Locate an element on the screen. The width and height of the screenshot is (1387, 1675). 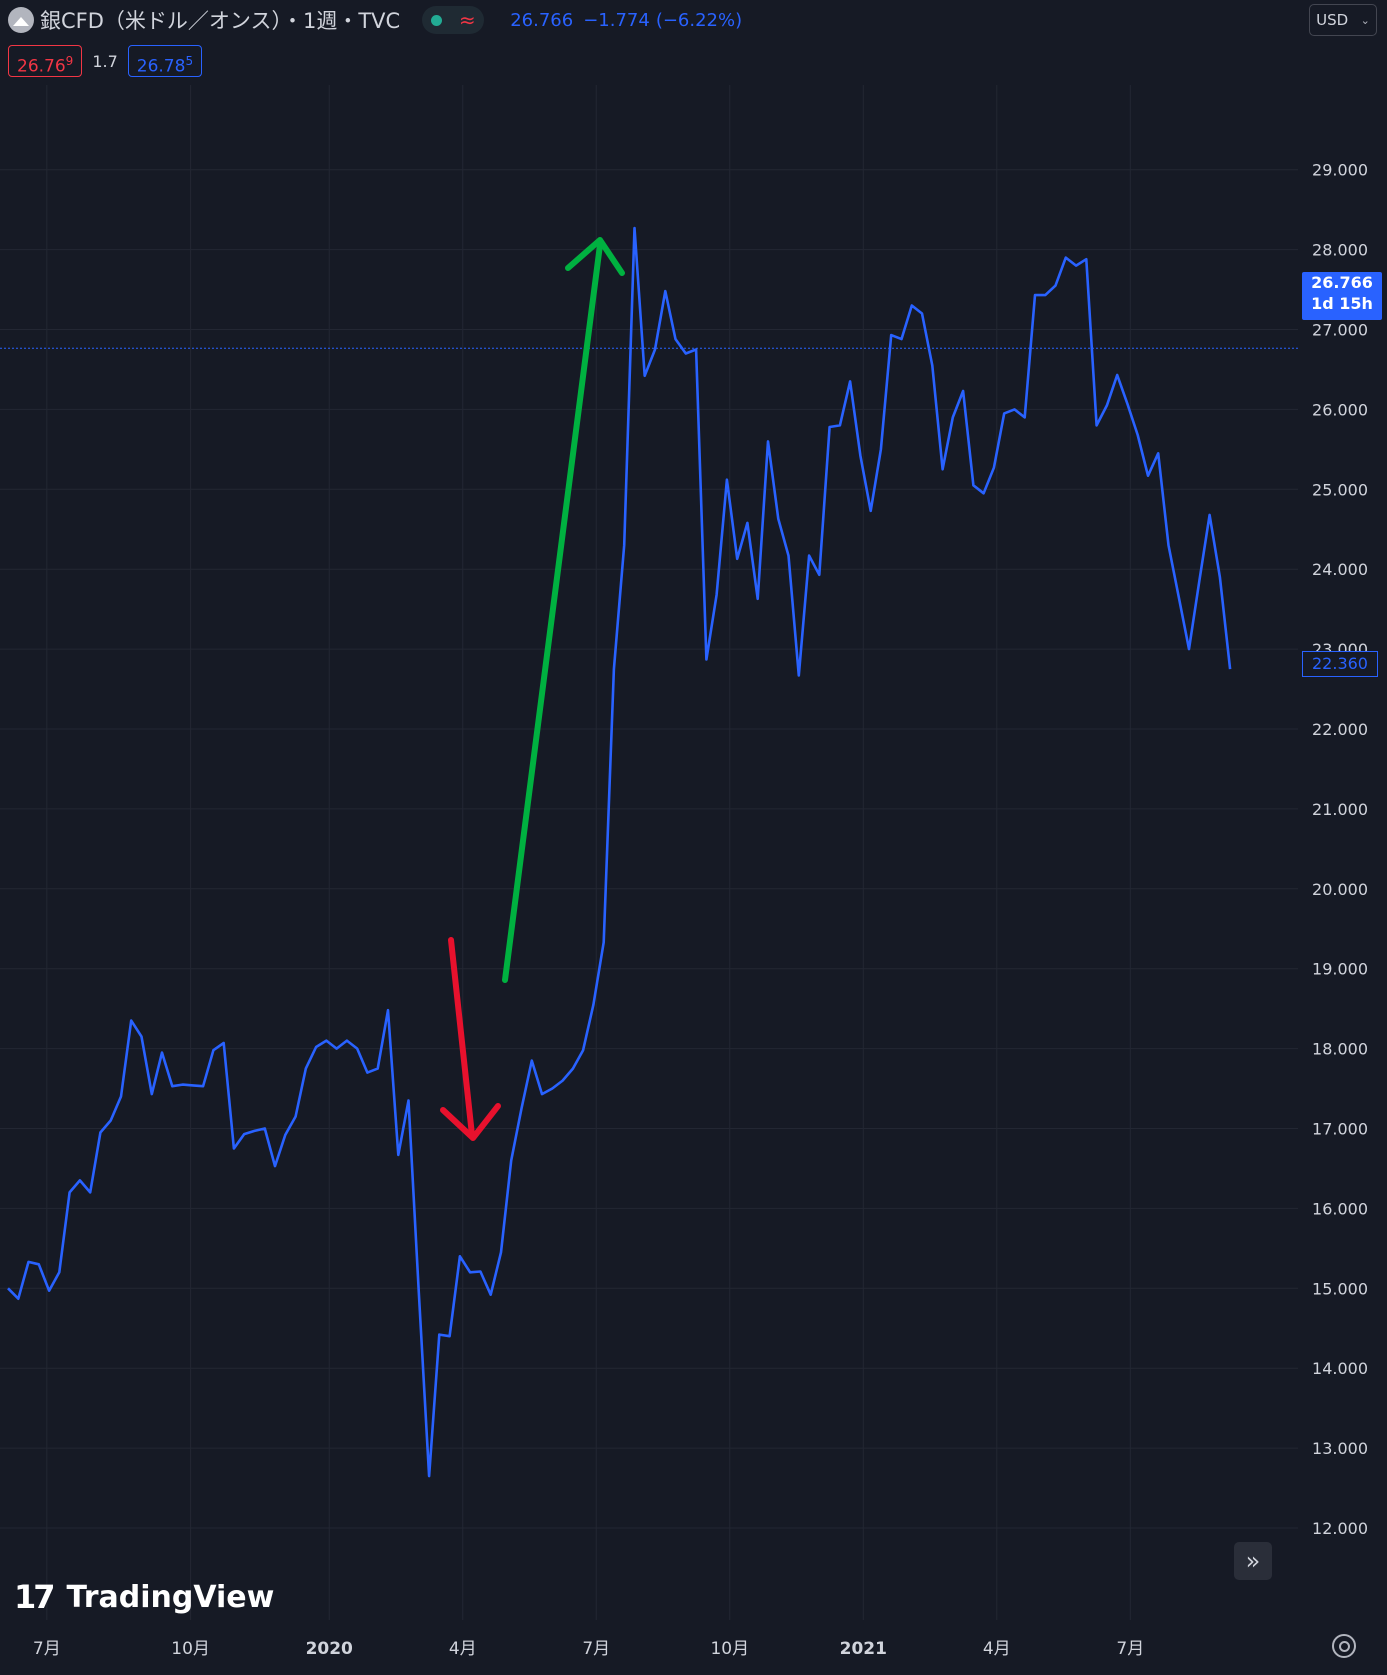
symbol-title: 銀CFD（米ドル／オンス）・1週・TVC is located at coordinates (220, 21).